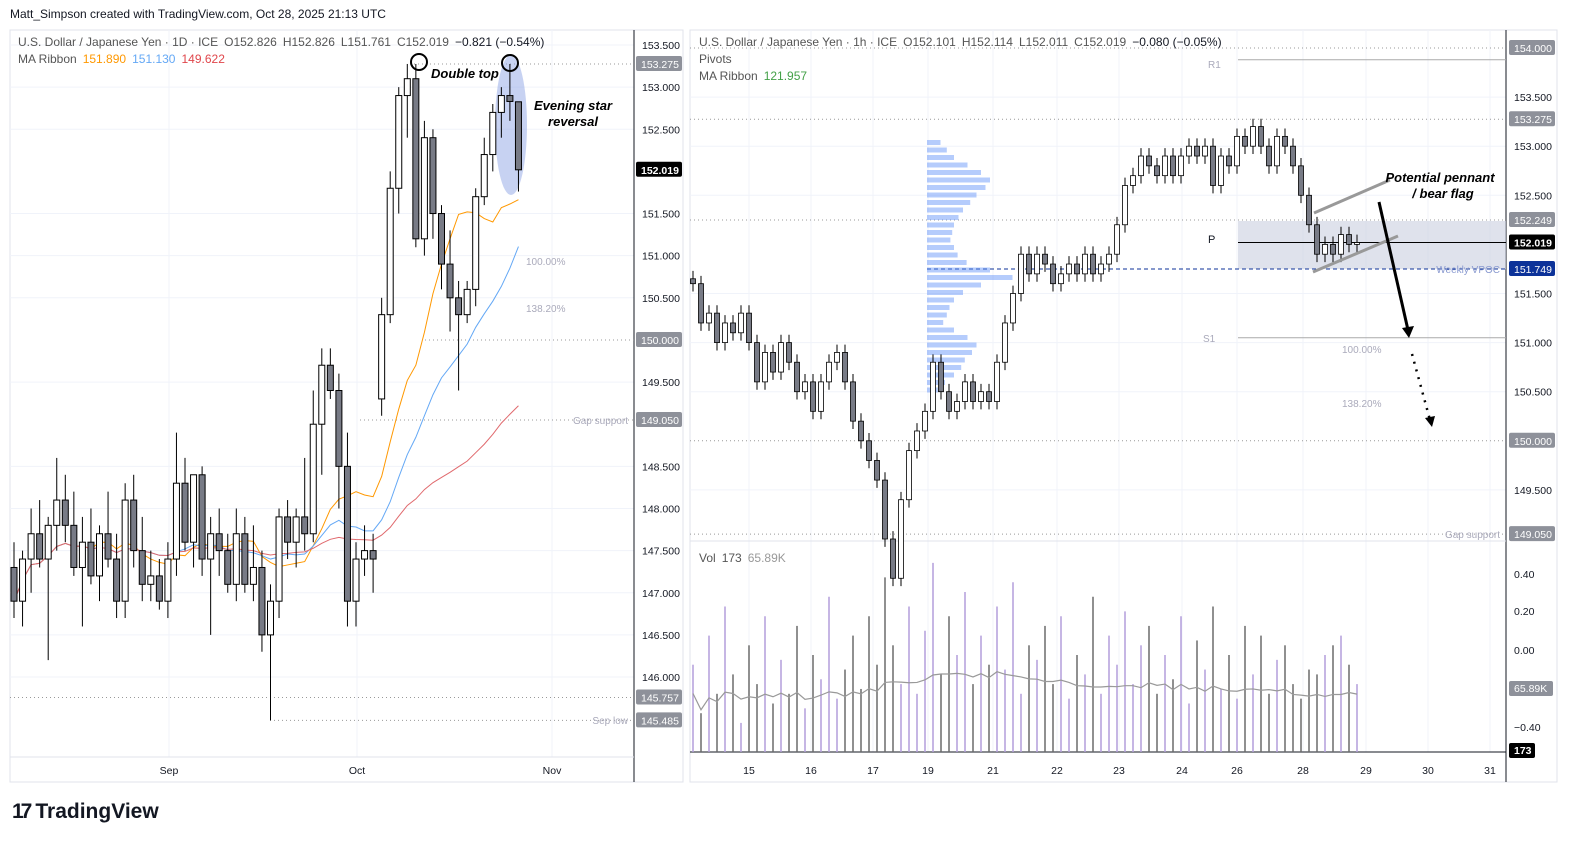 The height and width of the screenshot is (847, 1575). I want to click on fib-100: 100.00%, so click(546, 262).